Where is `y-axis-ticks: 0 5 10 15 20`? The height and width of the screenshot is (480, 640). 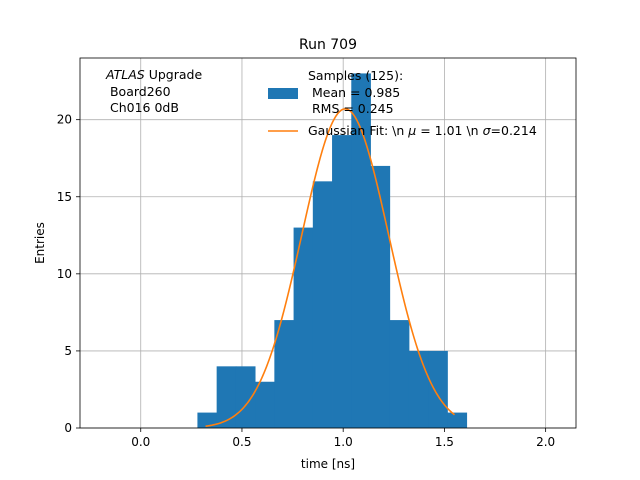
y-axis-ticks: 0 5 10 15 20 is located at coordinates (68, 274).